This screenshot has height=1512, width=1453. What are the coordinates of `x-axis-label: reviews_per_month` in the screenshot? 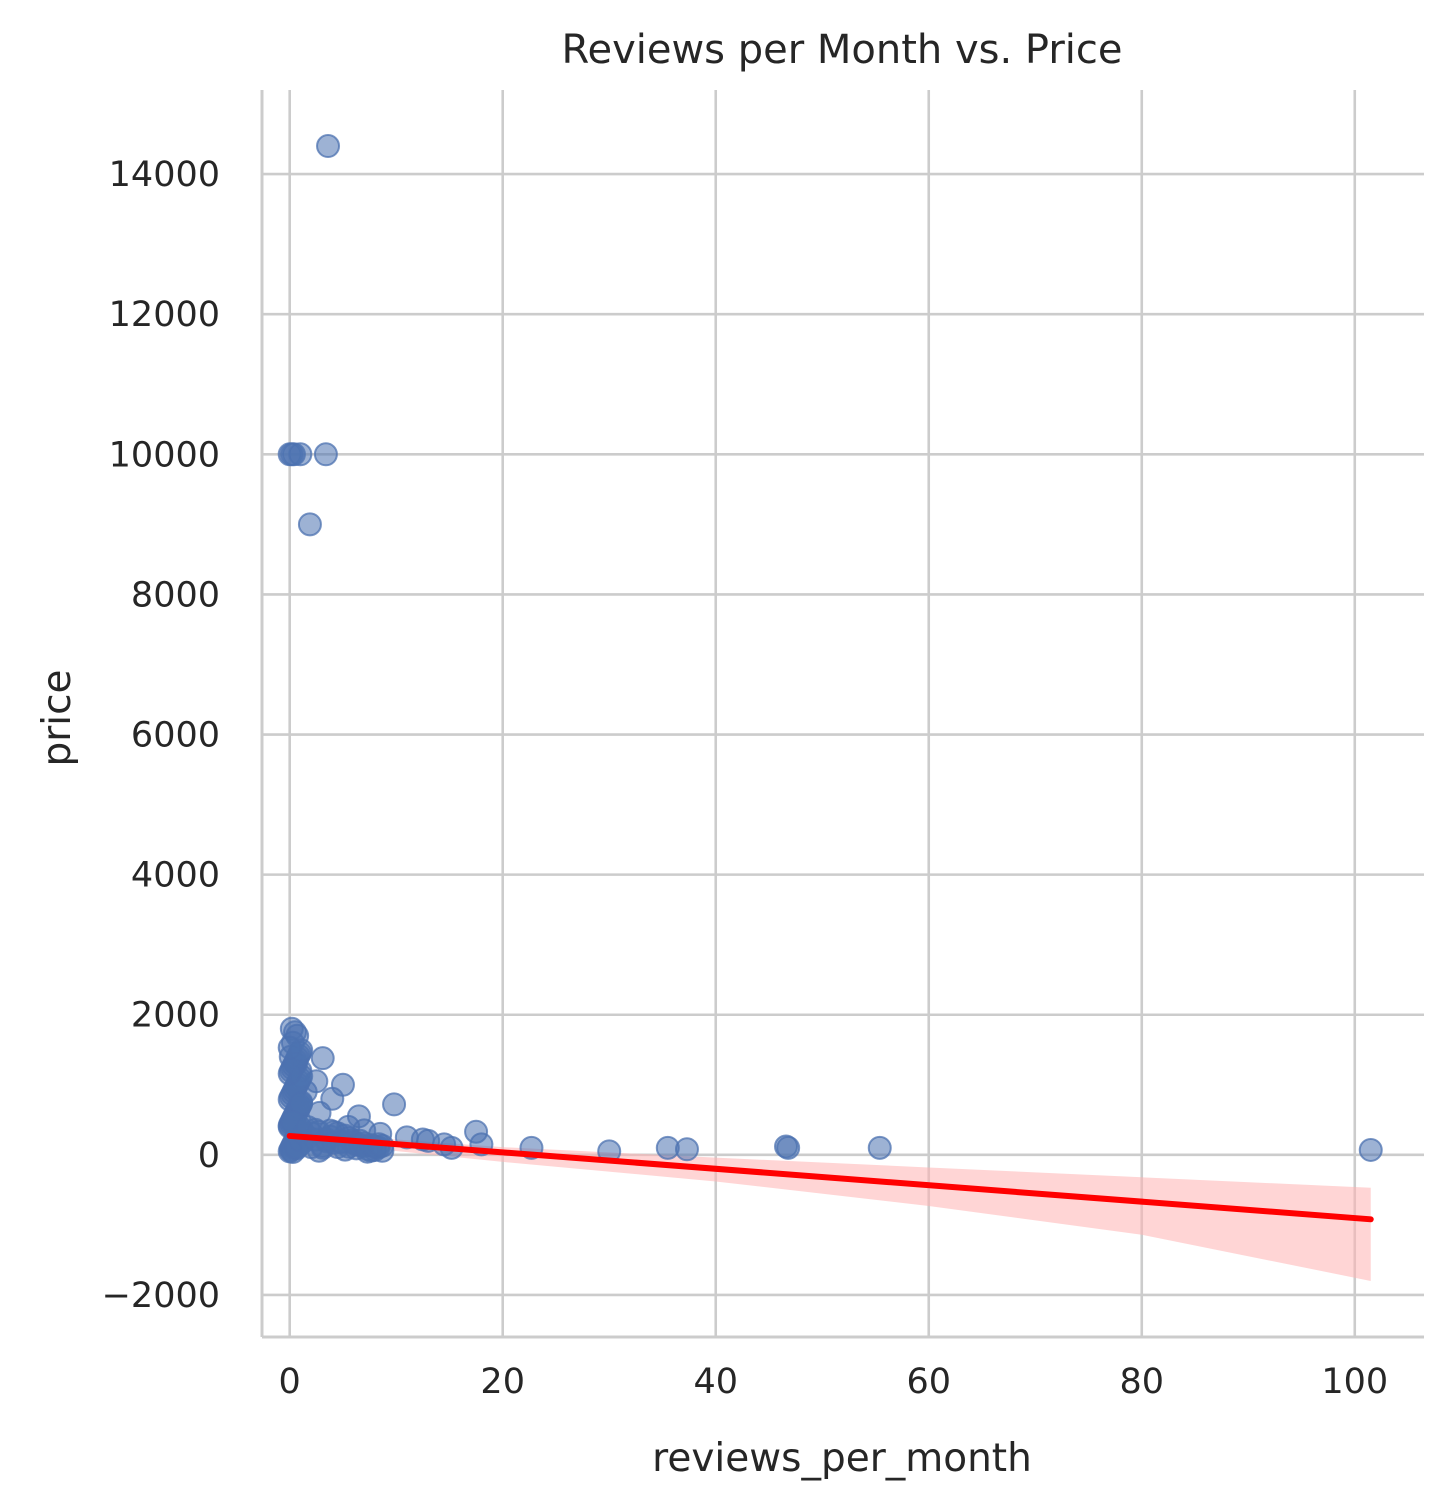 It's located at (842, 1458).